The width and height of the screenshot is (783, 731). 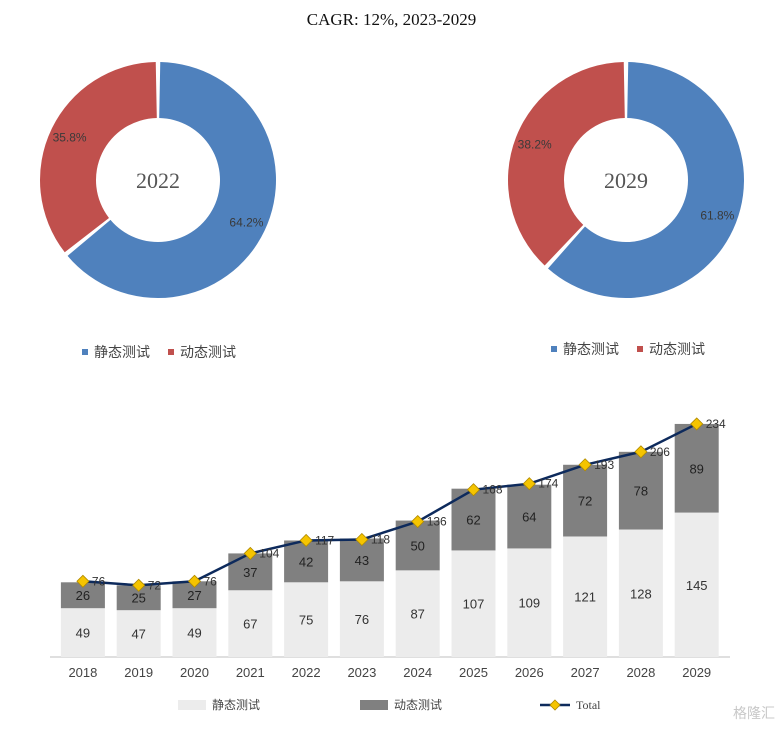 What do you see at coordinates (83, 595) in the screenshot?
I see `bar-dynamic-label: 26` at bounding box center [83, 595].